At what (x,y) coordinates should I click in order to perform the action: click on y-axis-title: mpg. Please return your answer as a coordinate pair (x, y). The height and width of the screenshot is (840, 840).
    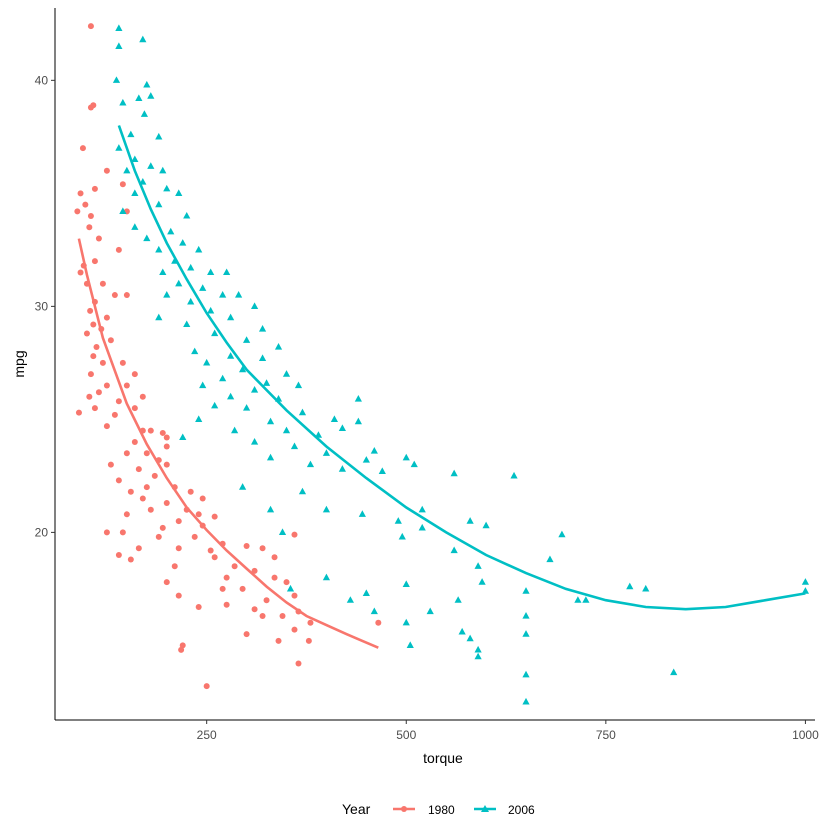
    Looking at the image, I should click on (19, 363).